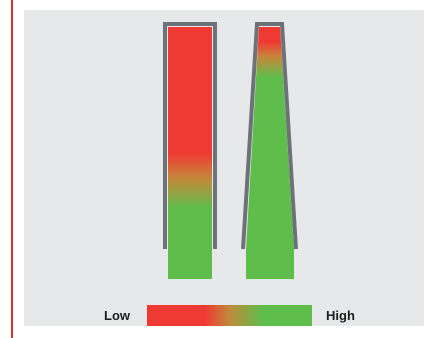  Describe the element at coordinates (270, 153) in the screenshot. I see `right-container-fill` at that location.